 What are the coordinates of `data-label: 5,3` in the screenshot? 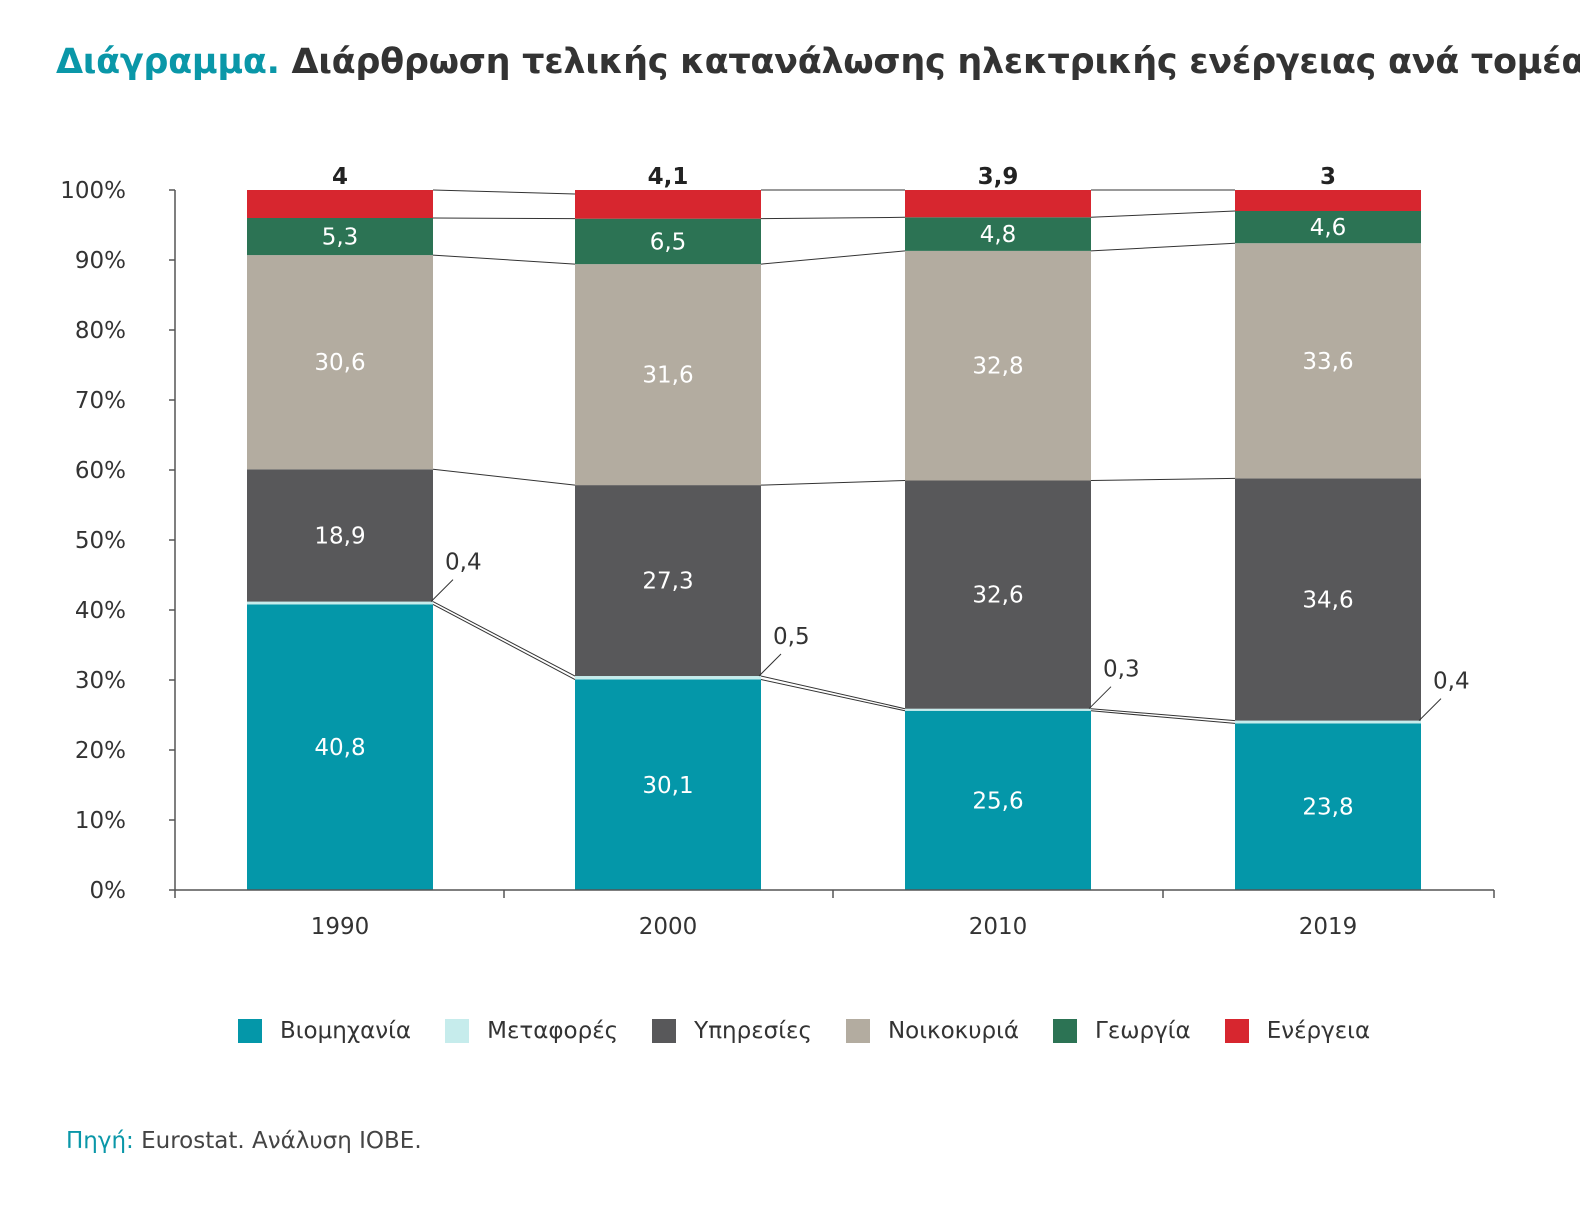 It's located at (340, 238).